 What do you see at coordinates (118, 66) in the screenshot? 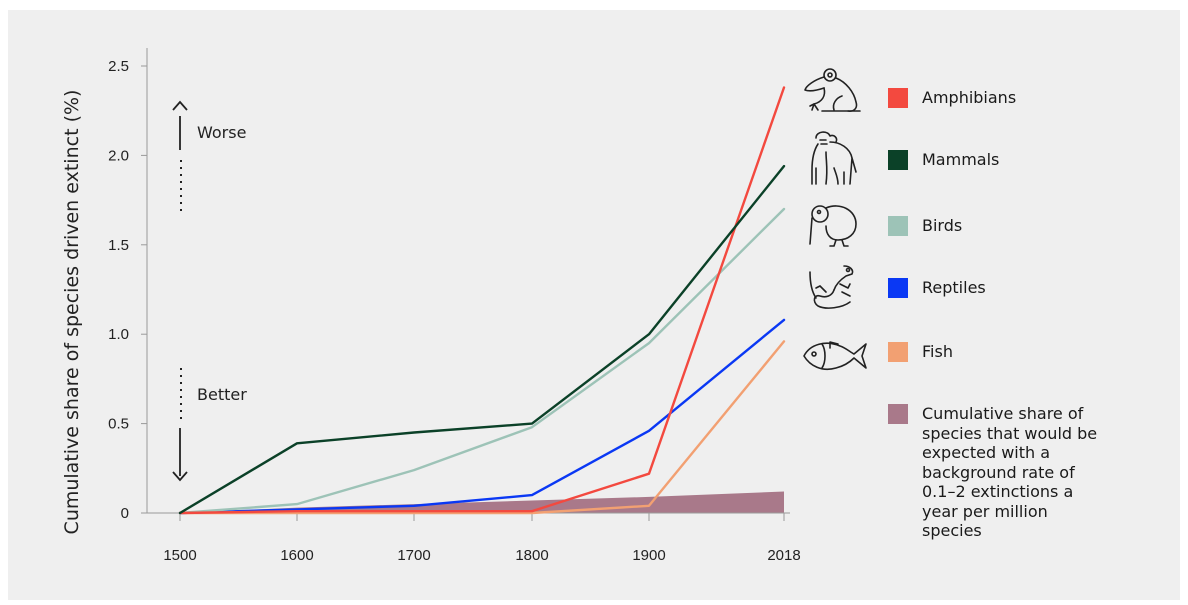
I see `y-tick-label: 2.5` at bounding box center [118, 66].